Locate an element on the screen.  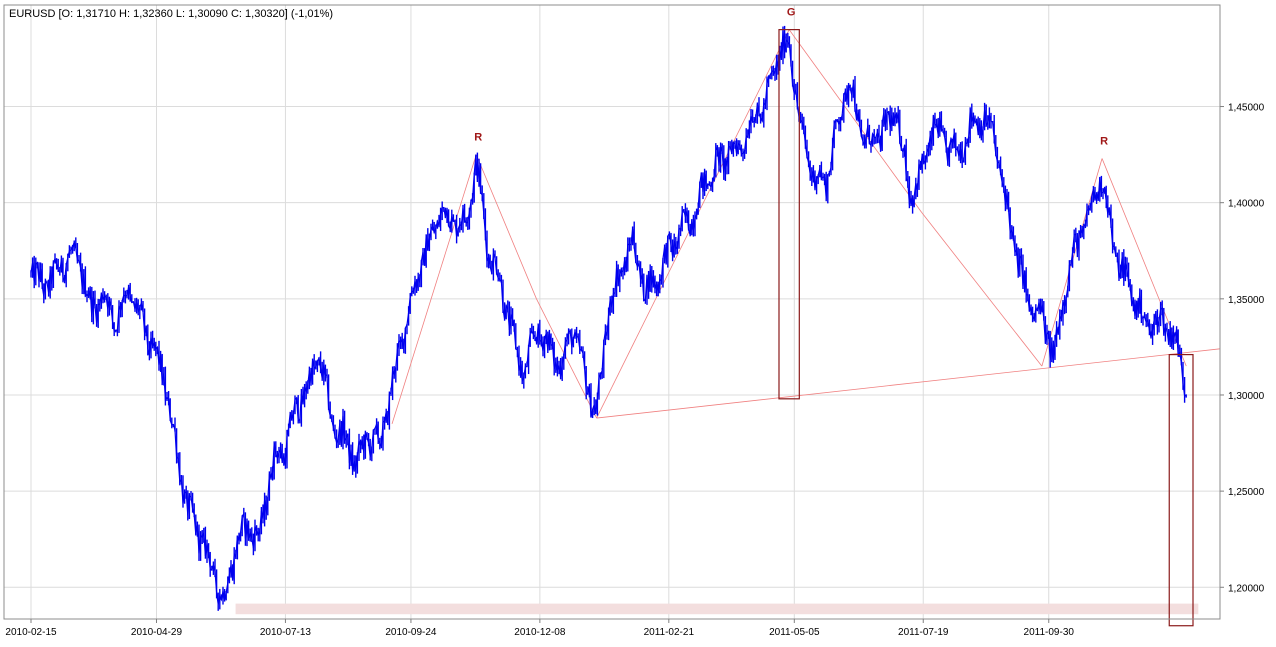
support-band is located at coordinates (717, 609).